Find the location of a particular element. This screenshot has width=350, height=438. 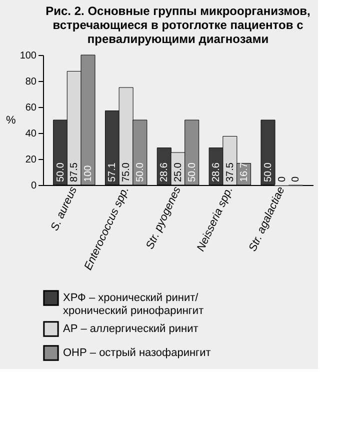

data-label: 75.0 is located at coordinates (126, 172).